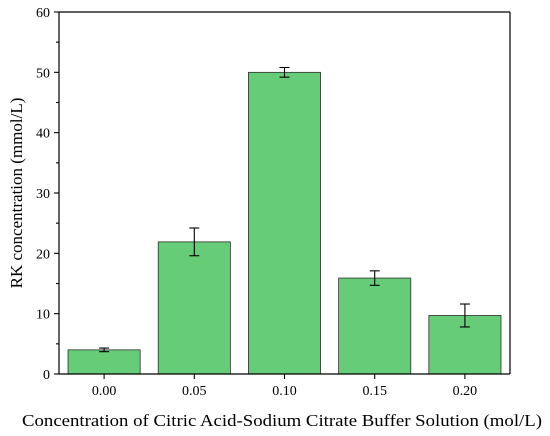 This screenshot has width=550, height=436. Describe the element at coordinates (104, 391) in the screenshot. I see `x-tick-label-0: 0.00` at that location.